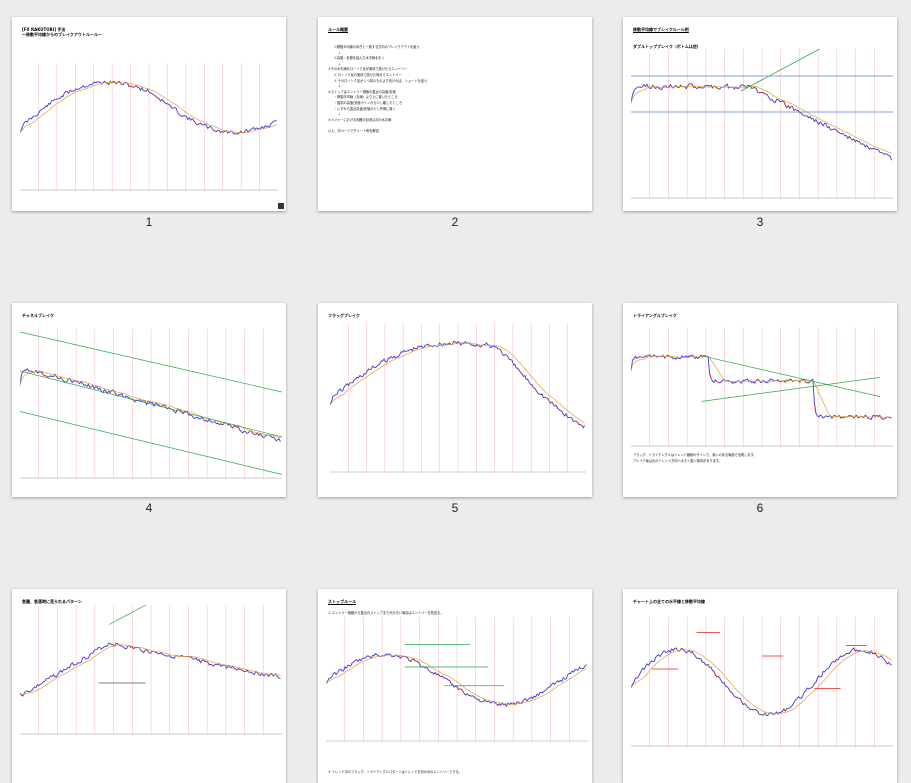 This screenshot has width=911, height=783. Describe the element at coordinates (695, 455) in the screenshot. I see `caption-line: フラッグ、トライアングルはトレンド継続のサインで、勢いのある場面で出現します。` at that location.